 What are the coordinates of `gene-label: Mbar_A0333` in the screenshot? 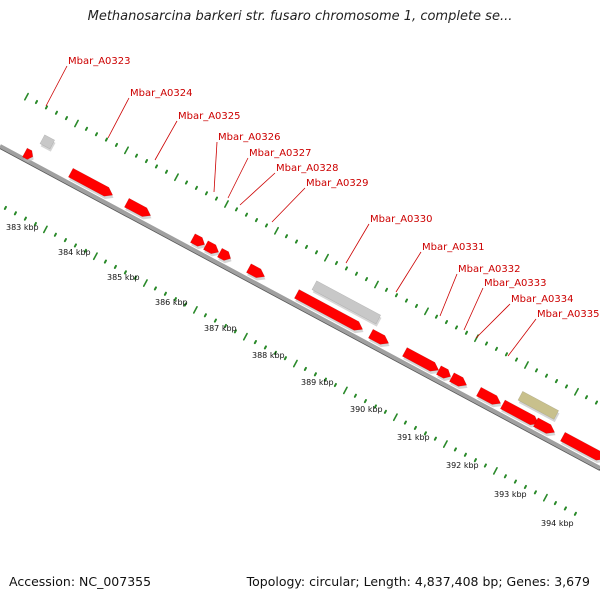 It's located at (515, 283).